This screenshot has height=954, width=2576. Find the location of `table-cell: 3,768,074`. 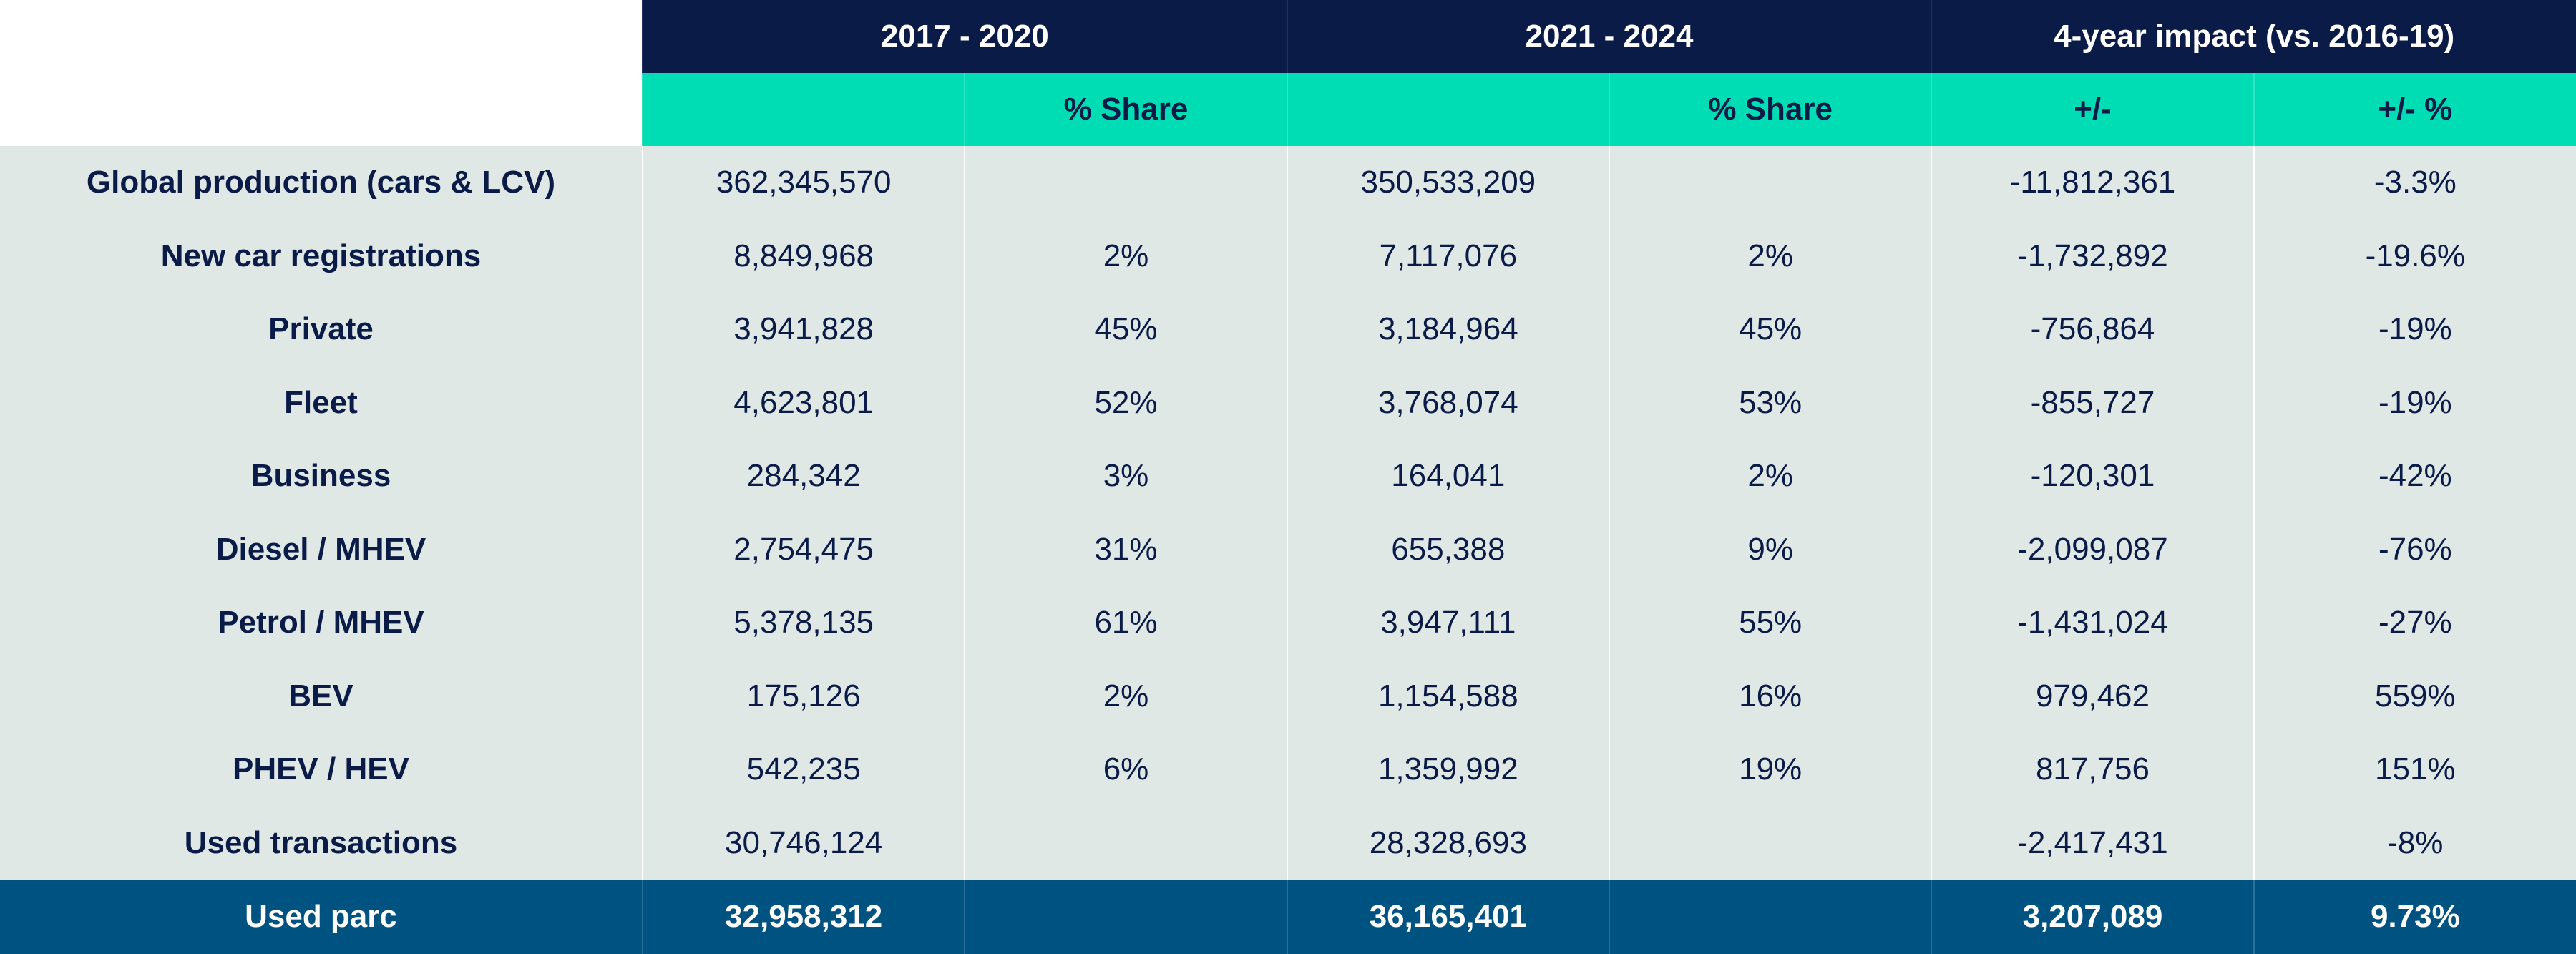

table-cell: 3,768,074 is located at coordinates (1447, 402).